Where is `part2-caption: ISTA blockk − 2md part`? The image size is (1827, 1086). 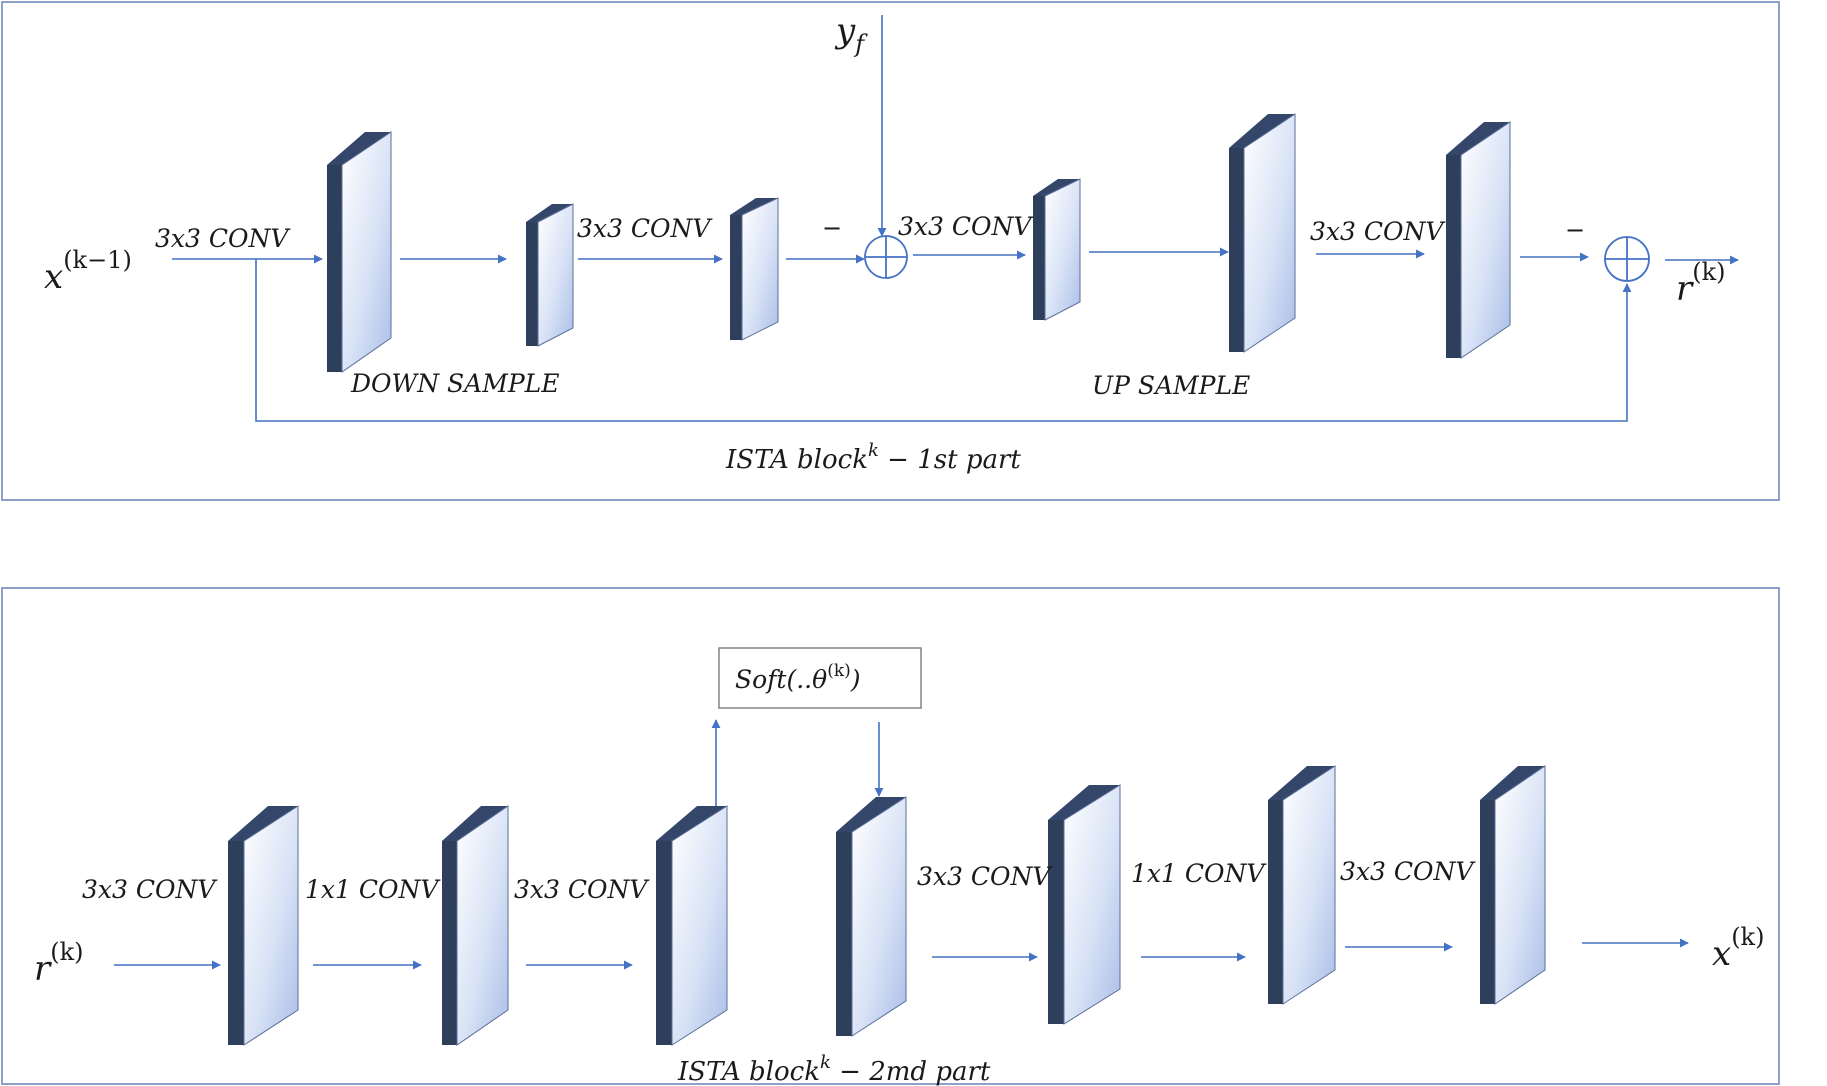 part2-caption: ISTA blockk − 2md part is located at coordinates (834, 1069).